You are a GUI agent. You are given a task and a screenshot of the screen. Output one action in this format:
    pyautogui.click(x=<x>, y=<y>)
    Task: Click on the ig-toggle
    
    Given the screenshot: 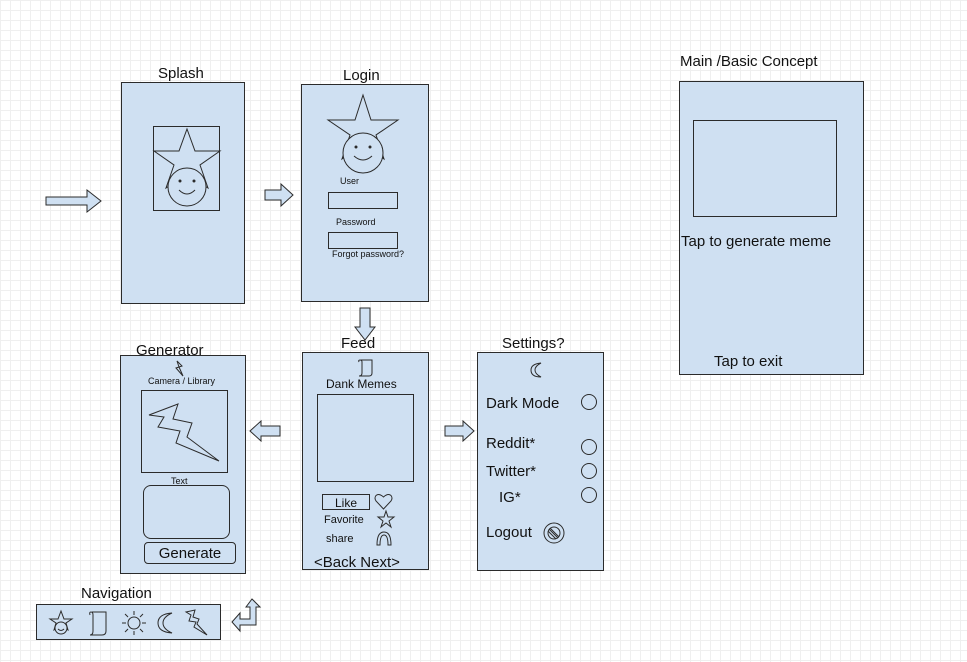 What is the action you would take?
    pyautogui.click(x=589, y=495)
    